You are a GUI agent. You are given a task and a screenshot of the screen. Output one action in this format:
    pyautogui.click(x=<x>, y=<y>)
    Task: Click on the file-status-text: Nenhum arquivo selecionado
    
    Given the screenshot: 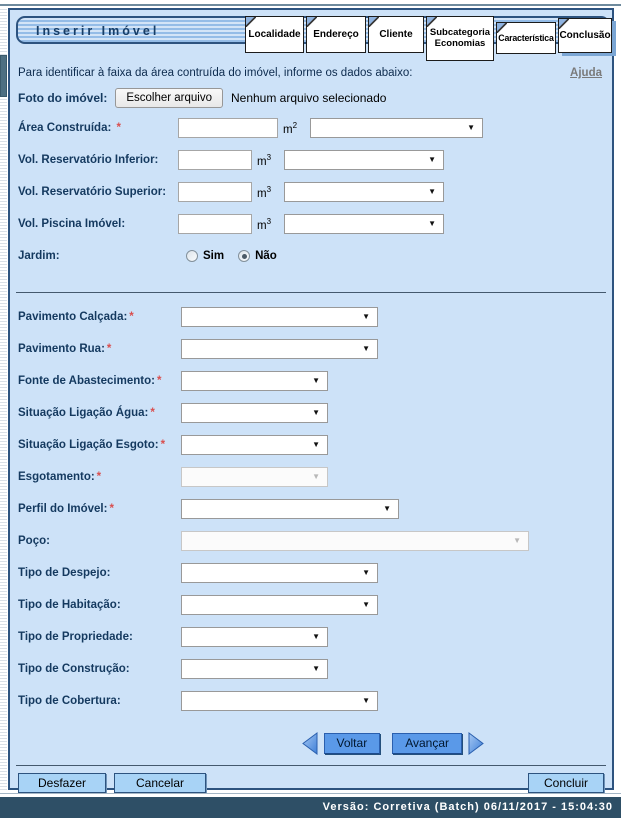 What is the action you would take?
    pyautogui.click(x=308, y=98)
    